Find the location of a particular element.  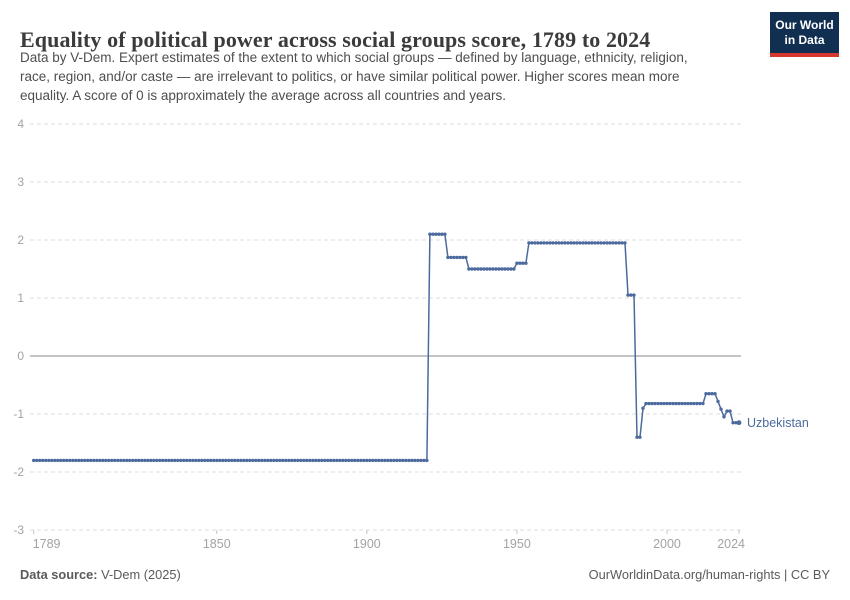

y-tick-label: -3 is located at coordinates (18, 530).